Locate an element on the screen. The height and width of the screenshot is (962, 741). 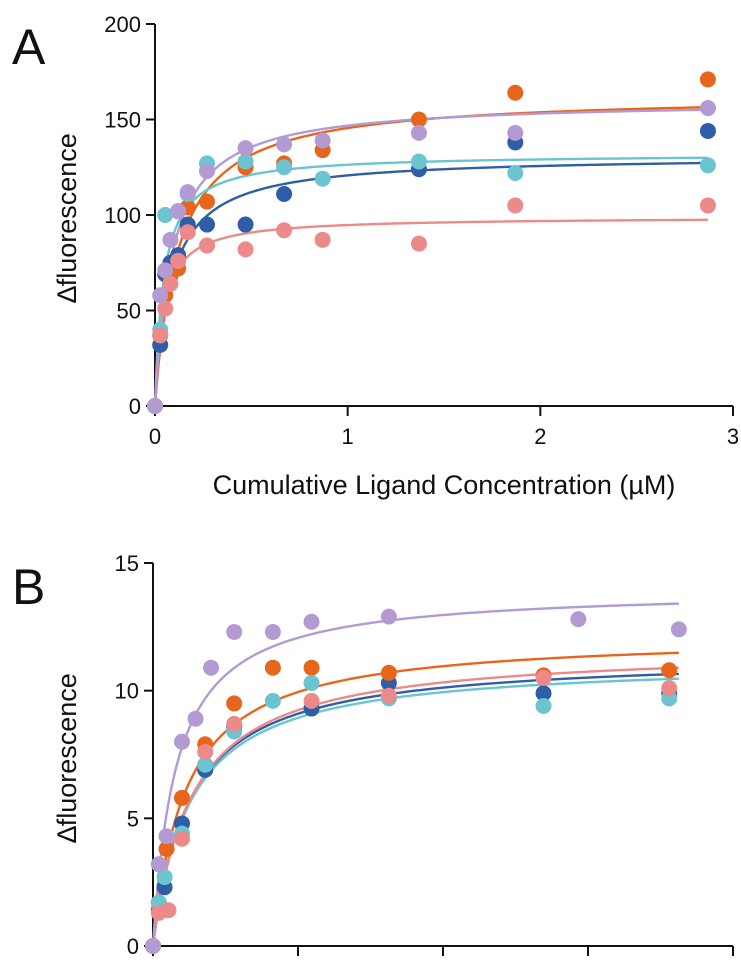
y-tick-label: 5 is located at coordinates (133, 818).